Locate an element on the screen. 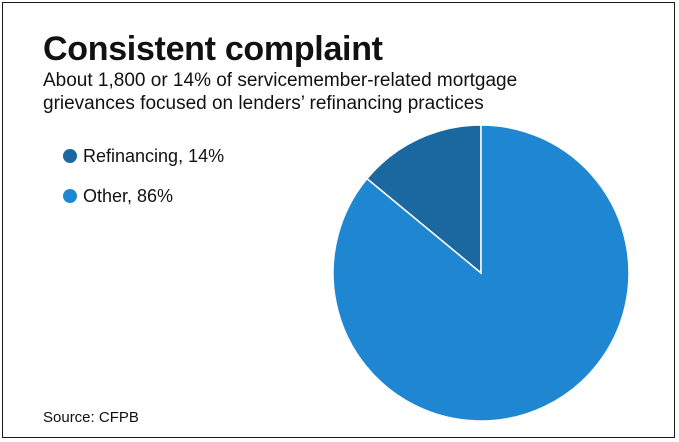 This screenshot has width=679, height=442. source-note: Source: CFPB is located at coordinates (91, 417).